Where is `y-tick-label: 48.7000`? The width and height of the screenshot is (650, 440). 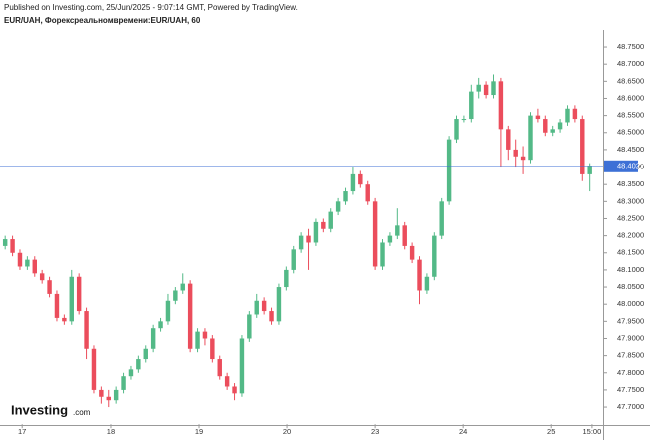
y-tick-label: 48.7000 is located at coordinates (630, 63).